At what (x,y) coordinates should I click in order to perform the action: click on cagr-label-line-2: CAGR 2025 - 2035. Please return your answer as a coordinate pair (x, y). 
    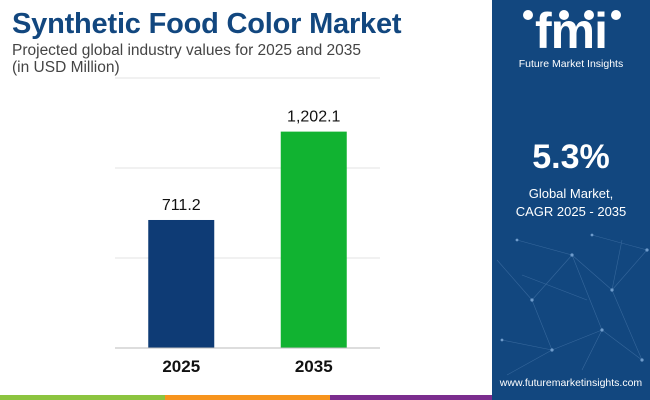
    Looking at the image, I should click on (571, 211).